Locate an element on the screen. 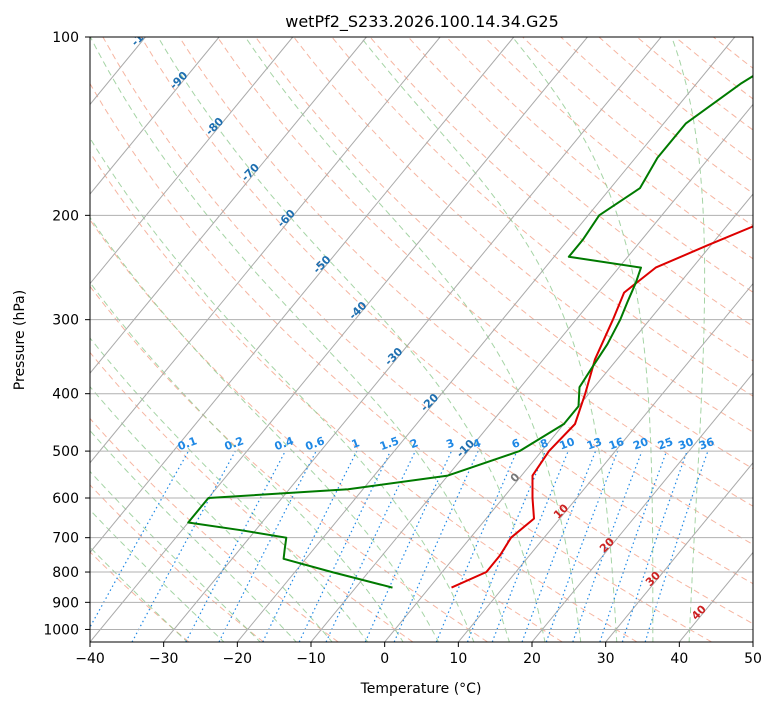 This screenshot has height=708, width=775. x-tick-label: 10 is located at coordinates (458, 659).